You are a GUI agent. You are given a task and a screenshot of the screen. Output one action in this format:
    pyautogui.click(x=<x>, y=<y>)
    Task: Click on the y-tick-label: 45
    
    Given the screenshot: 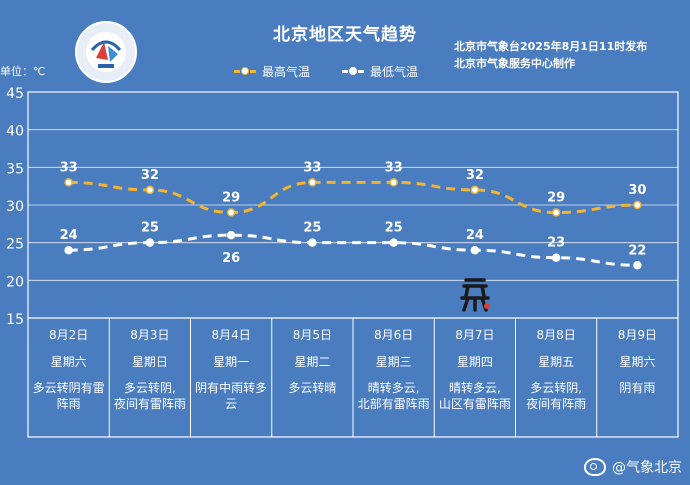 What is the action you would take?
    pyautogui.click(x=15, y=94)
    